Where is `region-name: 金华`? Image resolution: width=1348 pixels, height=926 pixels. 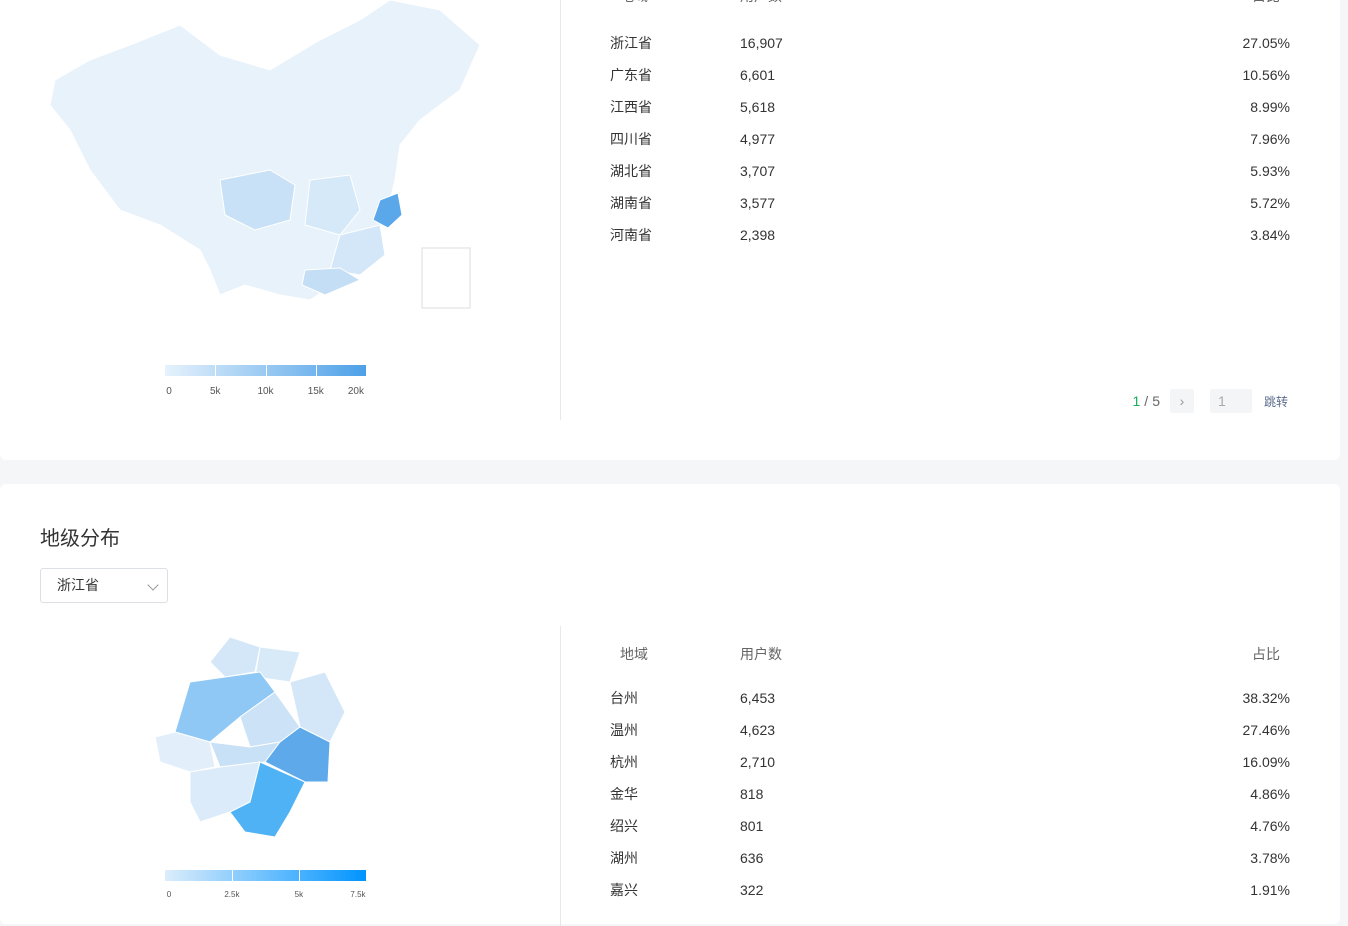
region-name: 金华 is located at coordinates (624, 794).